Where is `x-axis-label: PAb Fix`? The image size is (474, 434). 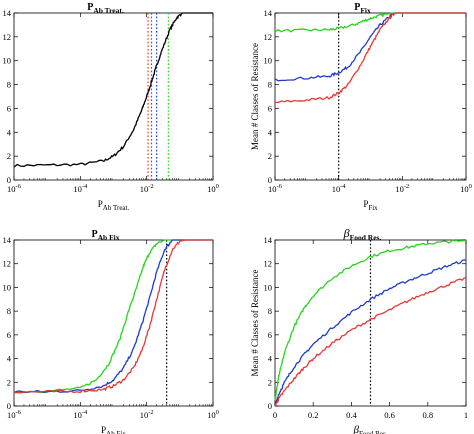
x-axis-label: PAb Fix is located at coordinates (113, 429).